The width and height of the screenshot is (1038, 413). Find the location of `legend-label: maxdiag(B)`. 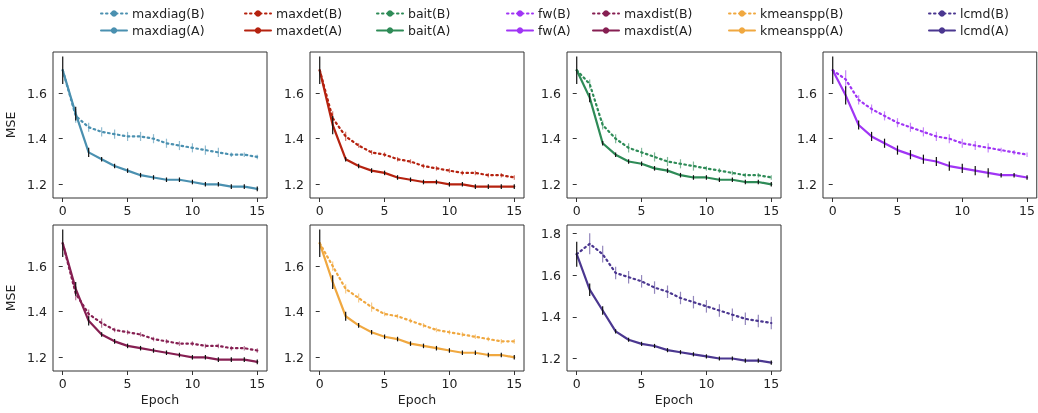

legend-label: maxdiag(B) is located at coordinates (168, 13).